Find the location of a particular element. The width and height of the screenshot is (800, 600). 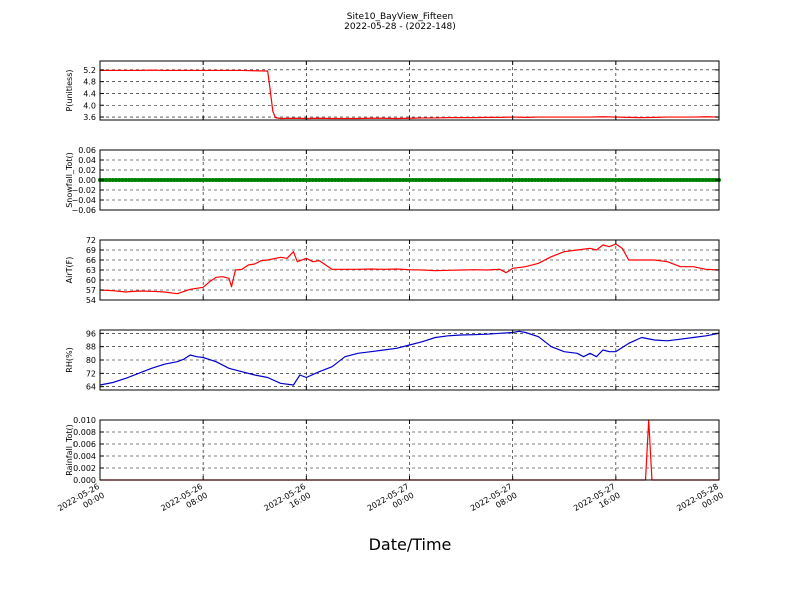

panel-4: 64 72 80 88 96 RH(%) is located at coordinates (392, 360).